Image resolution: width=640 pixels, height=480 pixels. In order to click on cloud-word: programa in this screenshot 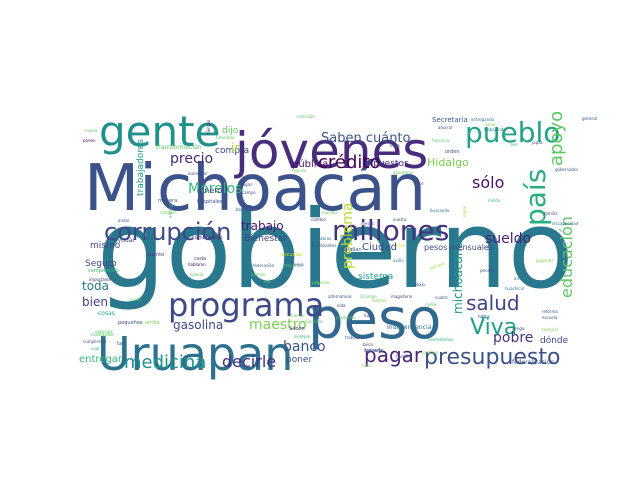, I will do `click(246, 305)`.